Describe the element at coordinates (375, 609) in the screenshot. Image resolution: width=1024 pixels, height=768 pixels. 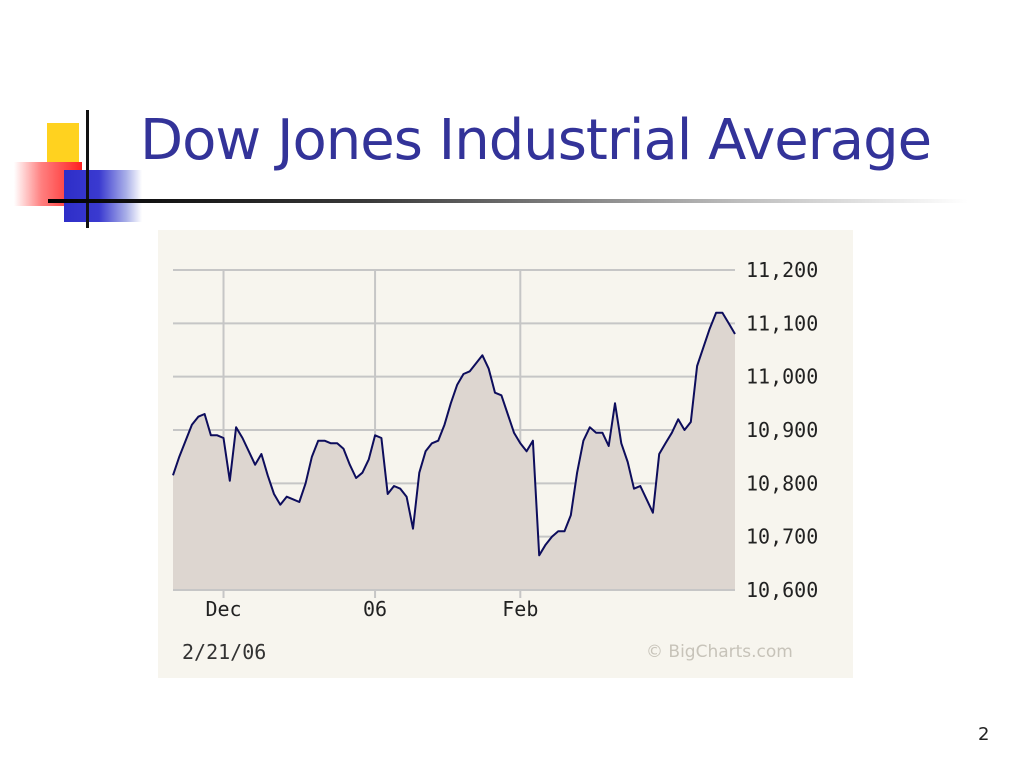
I see `x-tick-label: 06` at that location.